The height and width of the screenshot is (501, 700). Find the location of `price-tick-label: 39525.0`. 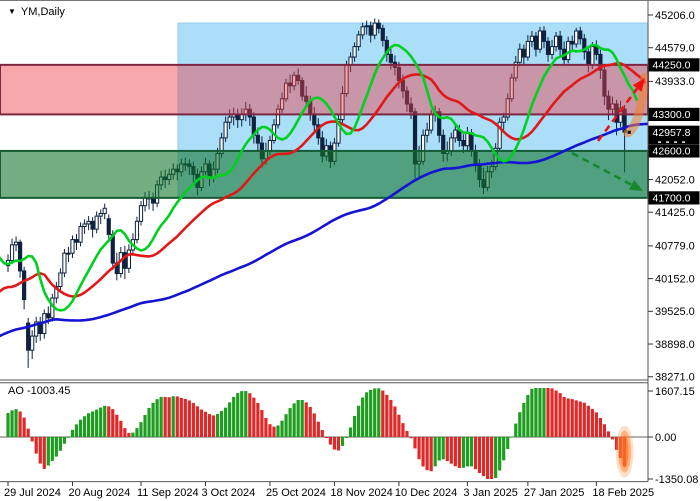

price-tick-label: 39525.0 is located at coordinates (675, 312).